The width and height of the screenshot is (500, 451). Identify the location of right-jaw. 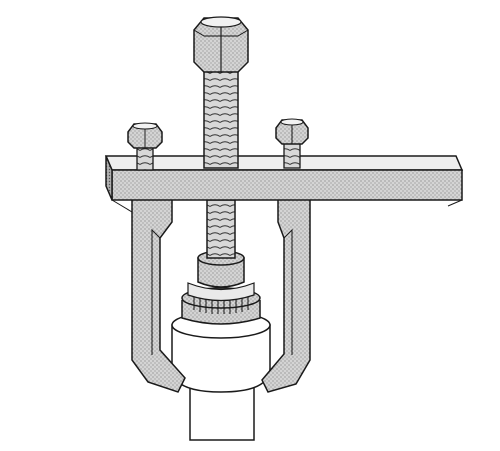
(286, 295).